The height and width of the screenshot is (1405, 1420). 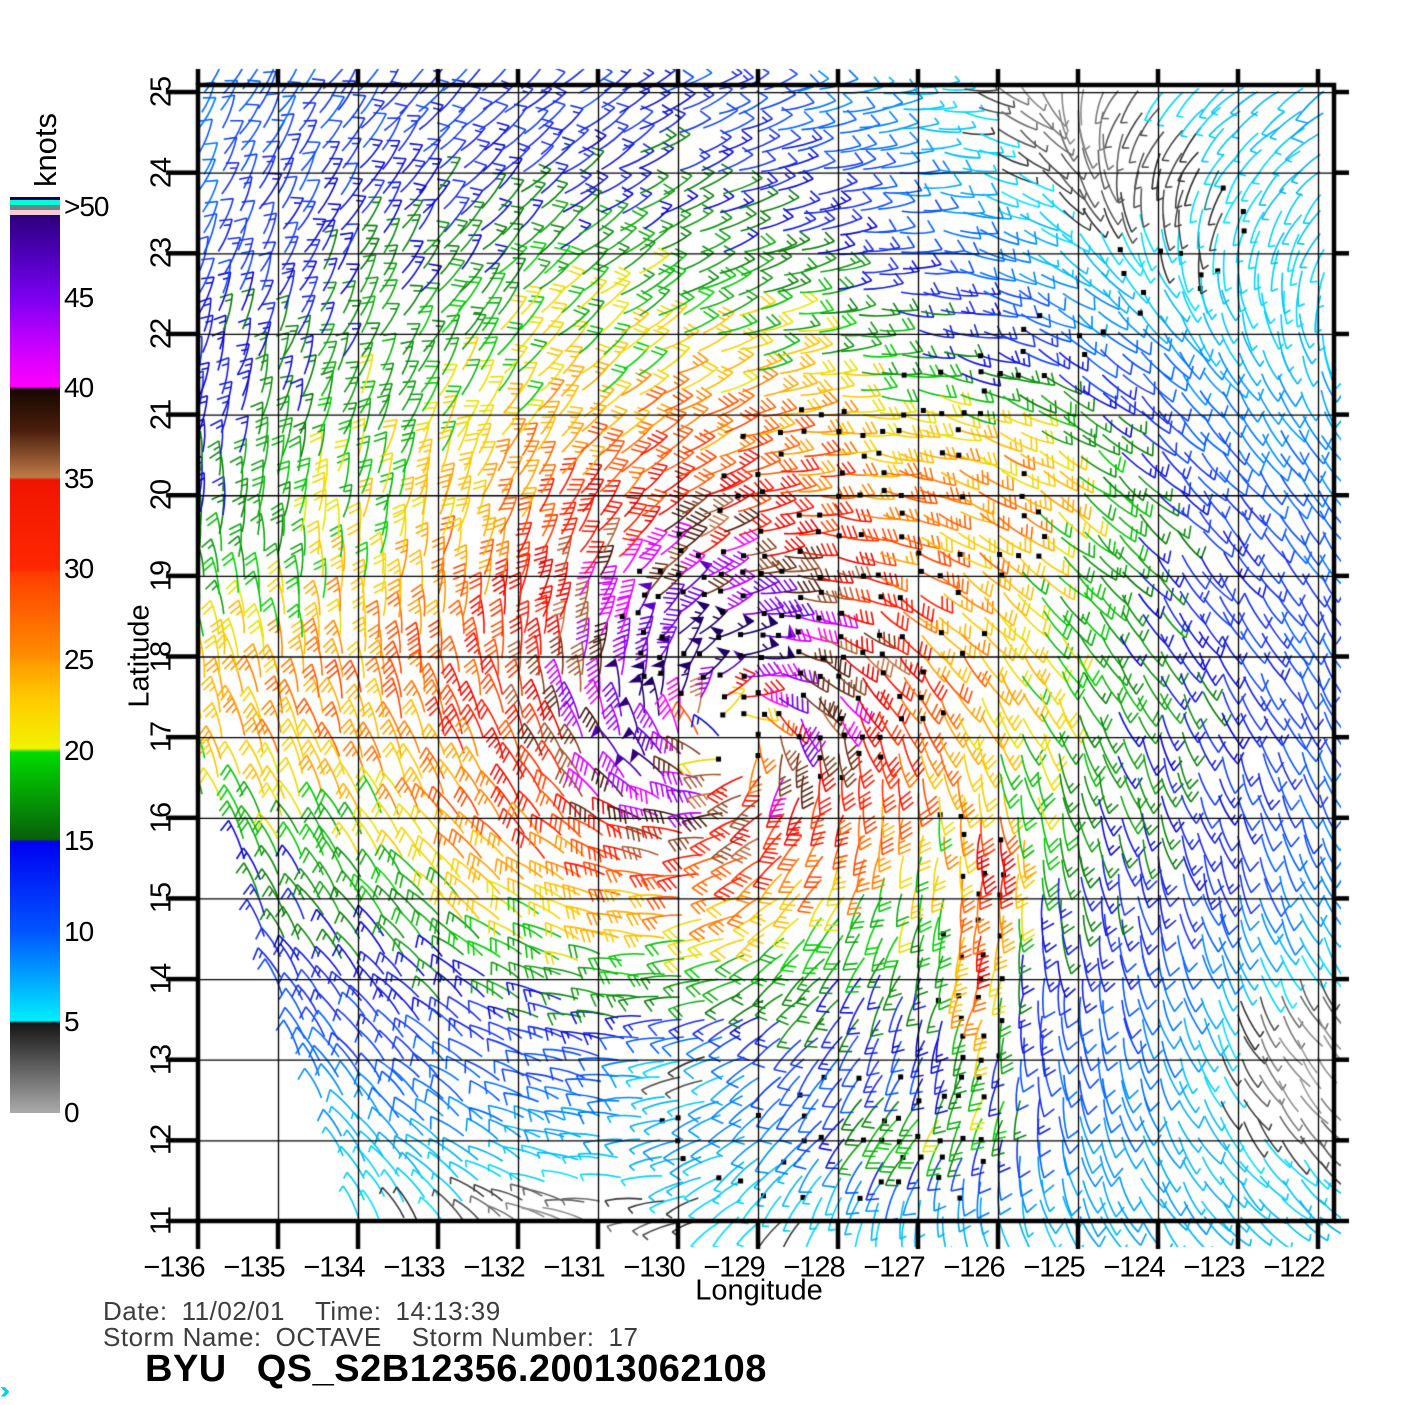 I want to click on y-tick-label: 17, so click(x=161, y=737).